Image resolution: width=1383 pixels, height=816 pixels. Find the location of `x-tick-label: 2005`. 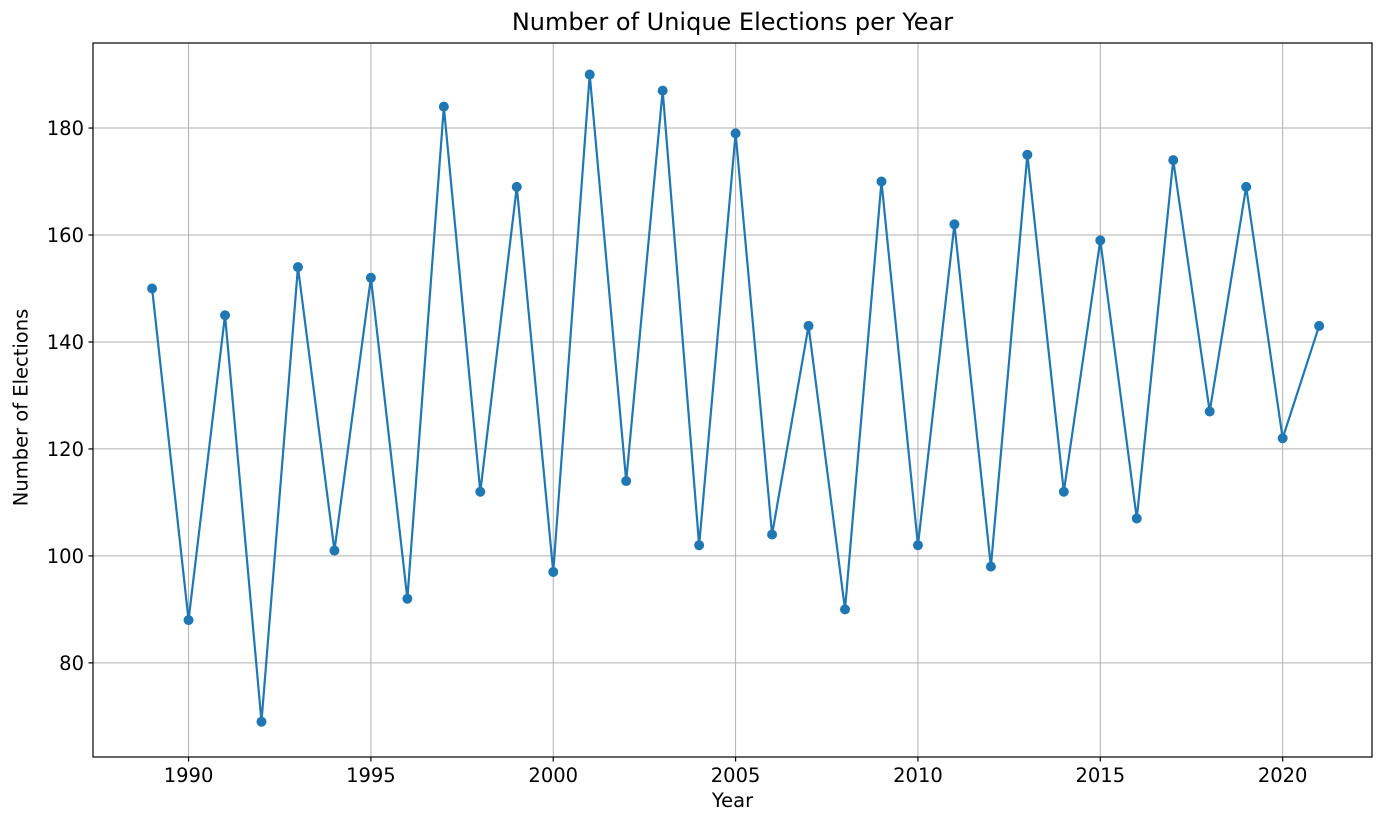

x-tick-label: 2005 is located at coordinates (736, 775).